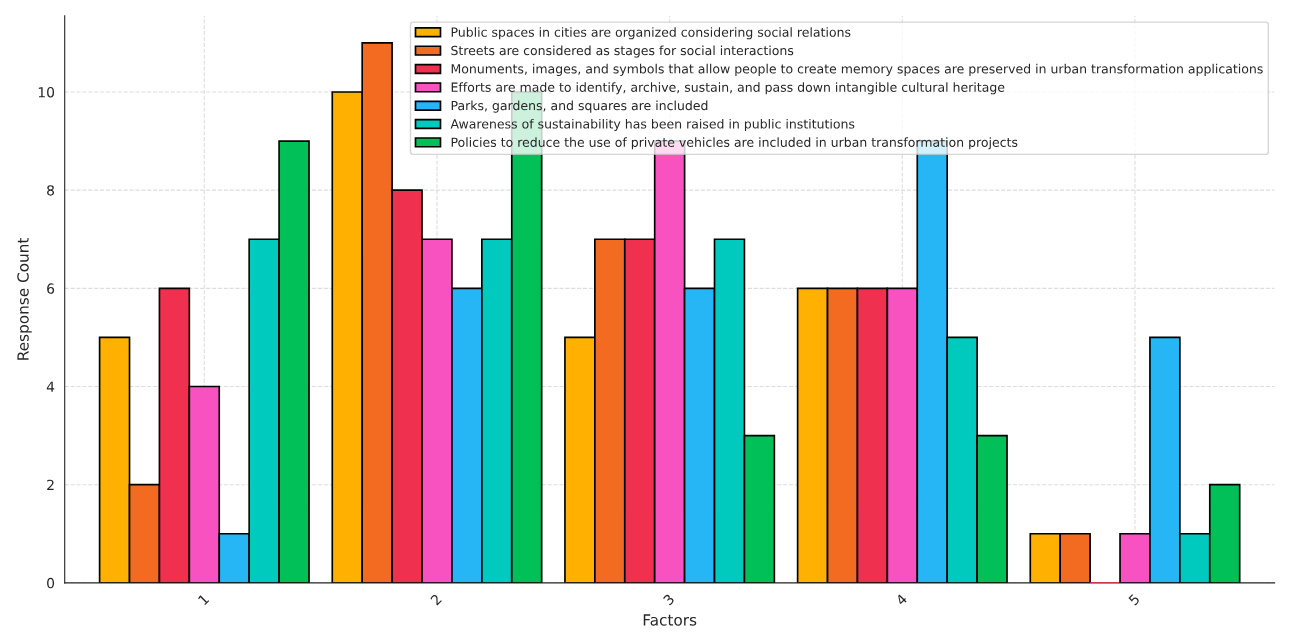 This screenshot has height=637, width=1294. What do you see at coordinates (203, 599) in the screenshot?
I see `x-tick-label: 1` at bounding box center [203, 599].